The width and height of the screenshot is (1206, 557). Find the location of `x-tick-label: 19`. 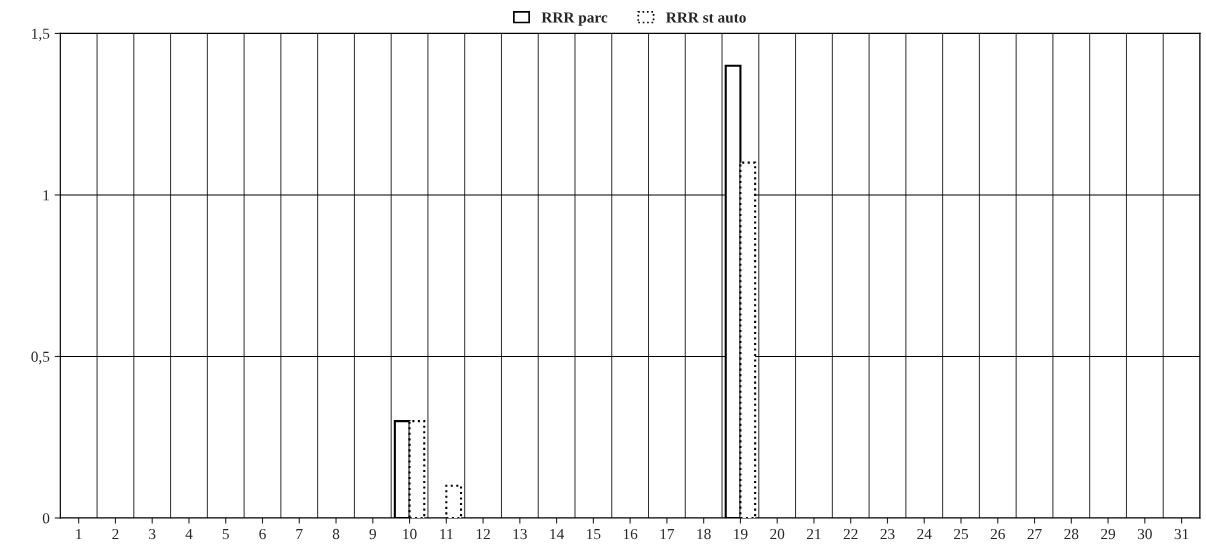

x-tick-label: 19 is located at coordinates (741, 534).